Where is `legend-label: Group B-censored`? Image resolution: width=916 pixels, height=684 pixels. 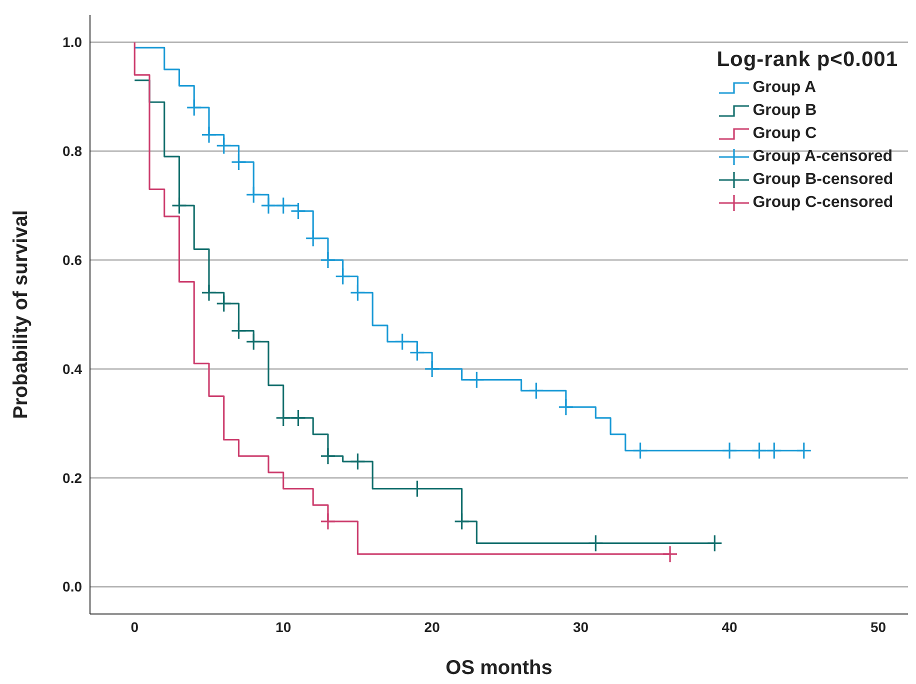
legend-label: Group B-censored is located at coordinates (823, 179).